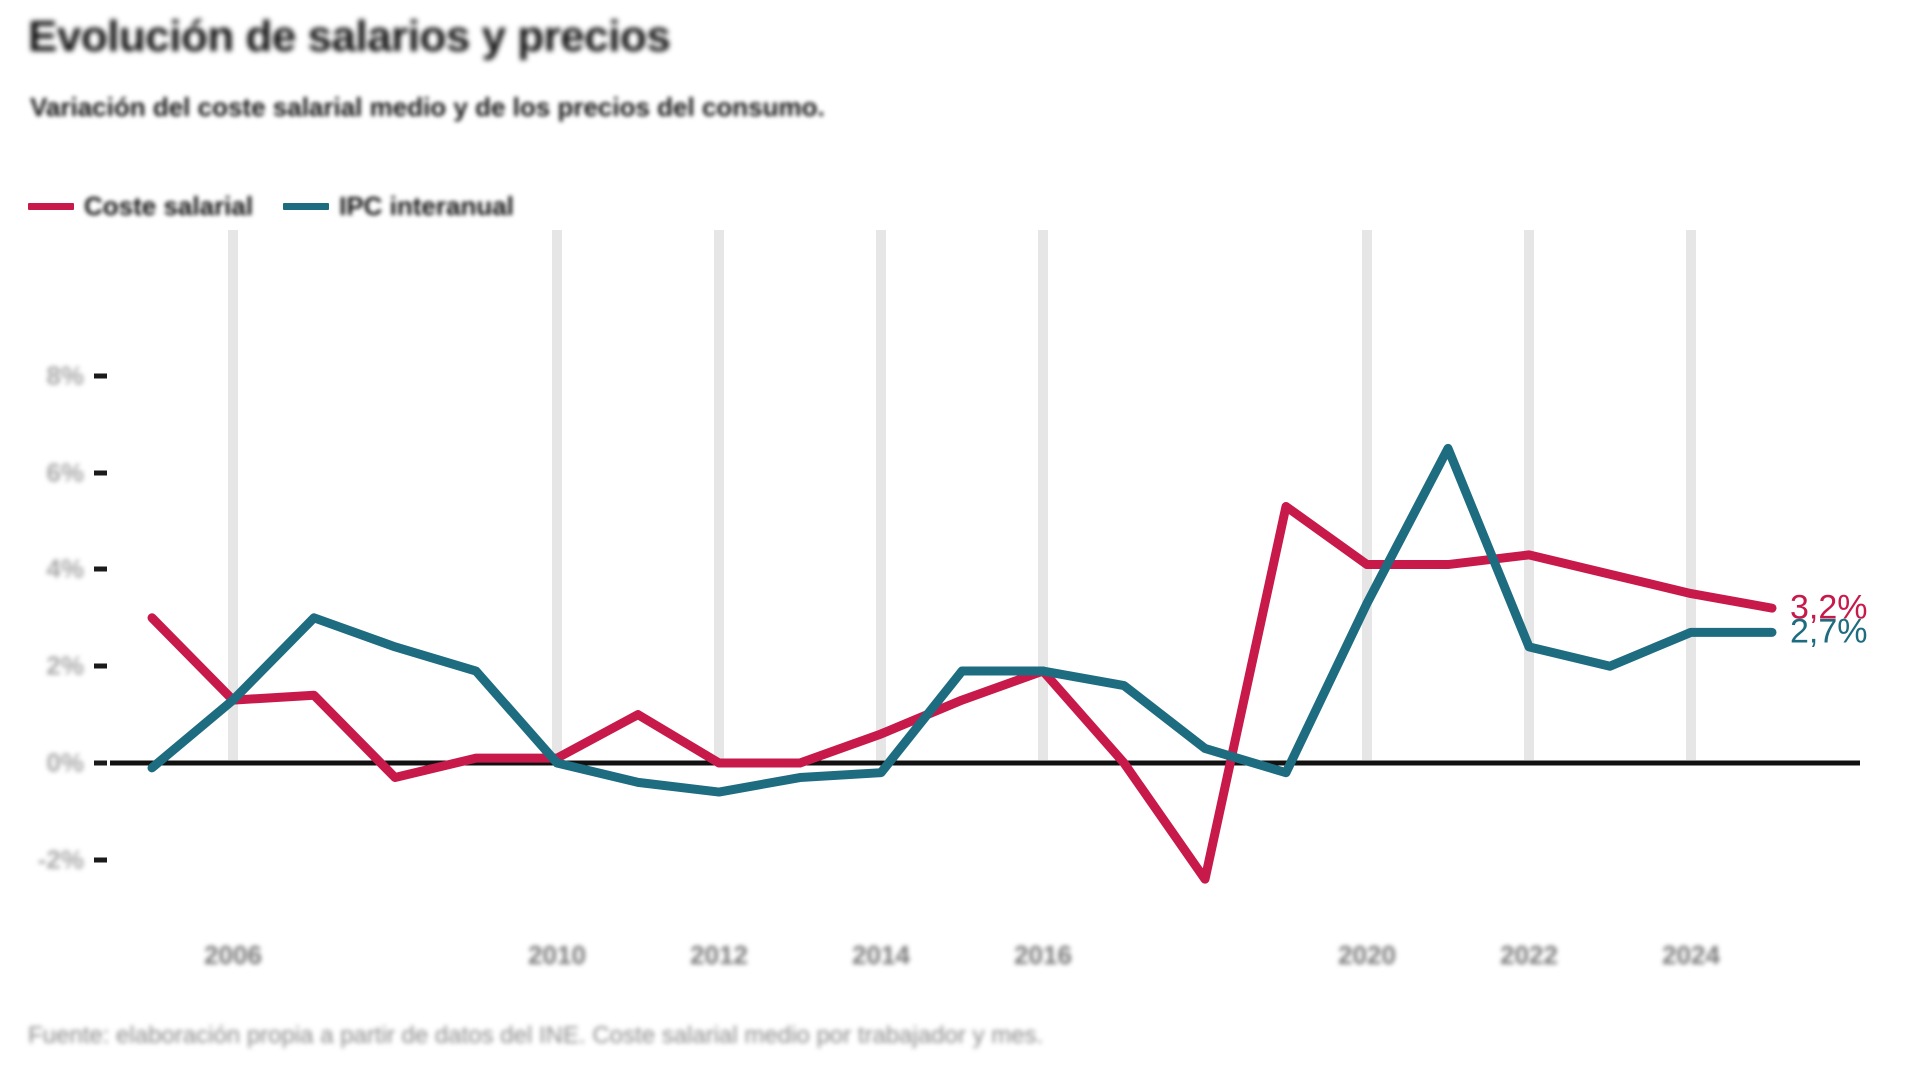  Describe the element at coordinates (1367, 955) in the screenshot. I see `x-axis-tick-label: 2020` at that location.